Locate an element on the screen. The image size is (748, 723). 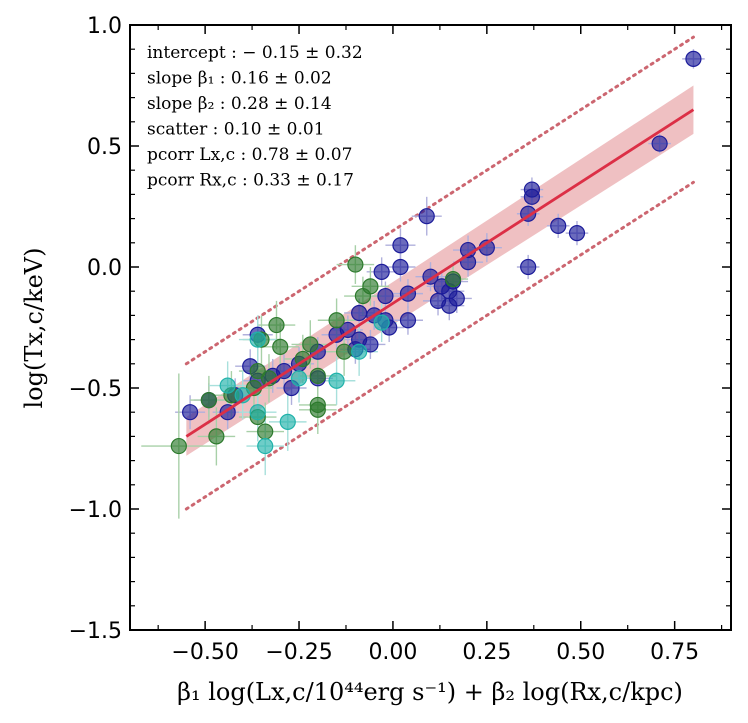
x-tick-label: −0.25 is located at coordinates (298, 652).